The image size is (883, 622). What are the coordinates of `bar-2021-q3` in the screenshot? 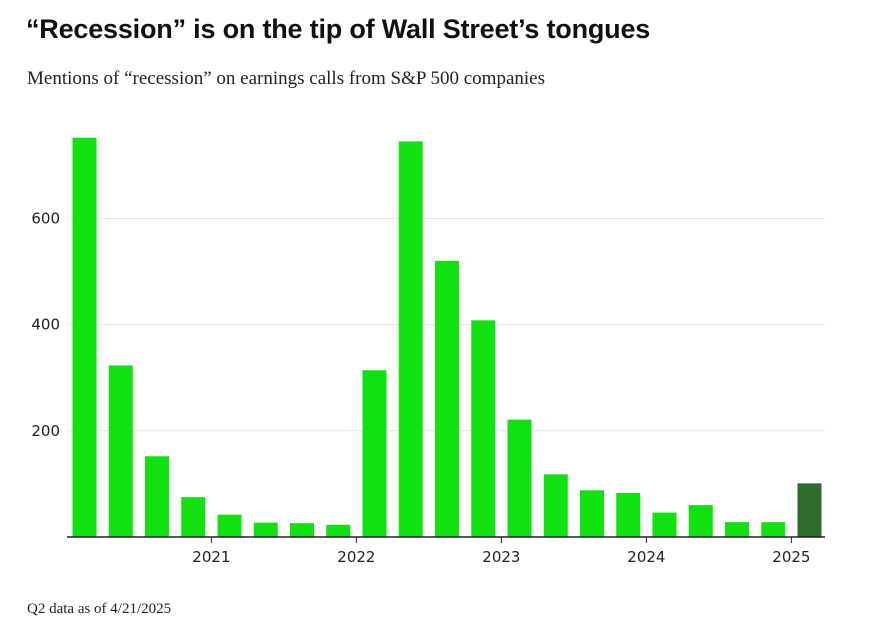 It's located at (265, 529).